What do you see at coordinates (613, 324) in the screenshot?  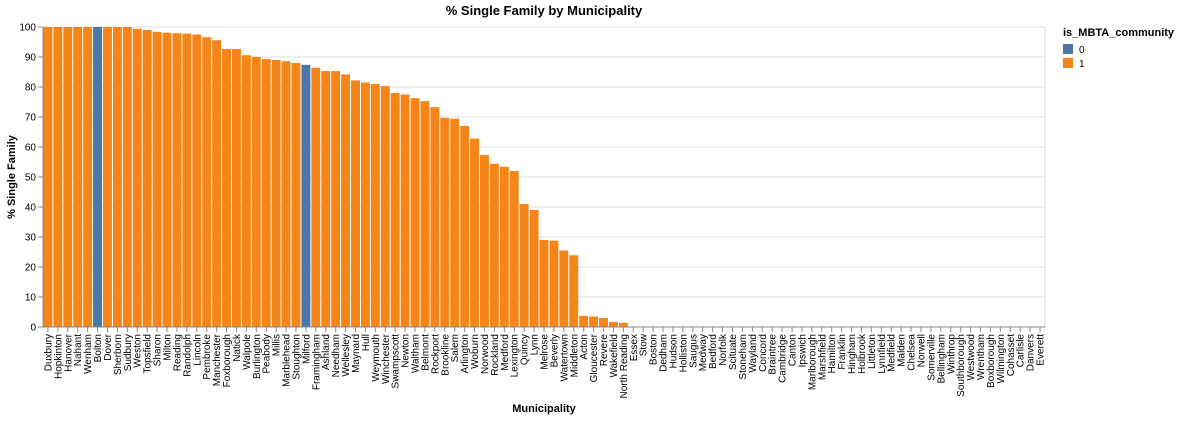 I see `bar: Wakefield: 1.7` at bounding box center [613, 324].